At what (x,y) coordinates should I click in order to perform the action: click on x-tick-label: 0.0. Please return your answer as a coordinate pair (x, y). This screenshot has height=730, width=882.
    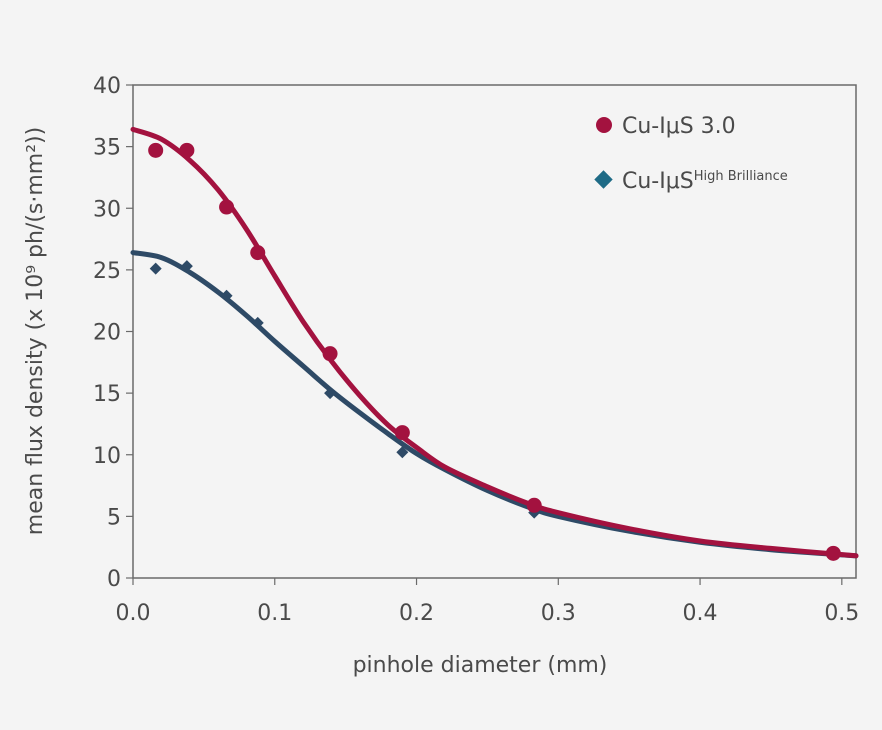
    Looking at the image, I should click on (133, 613).